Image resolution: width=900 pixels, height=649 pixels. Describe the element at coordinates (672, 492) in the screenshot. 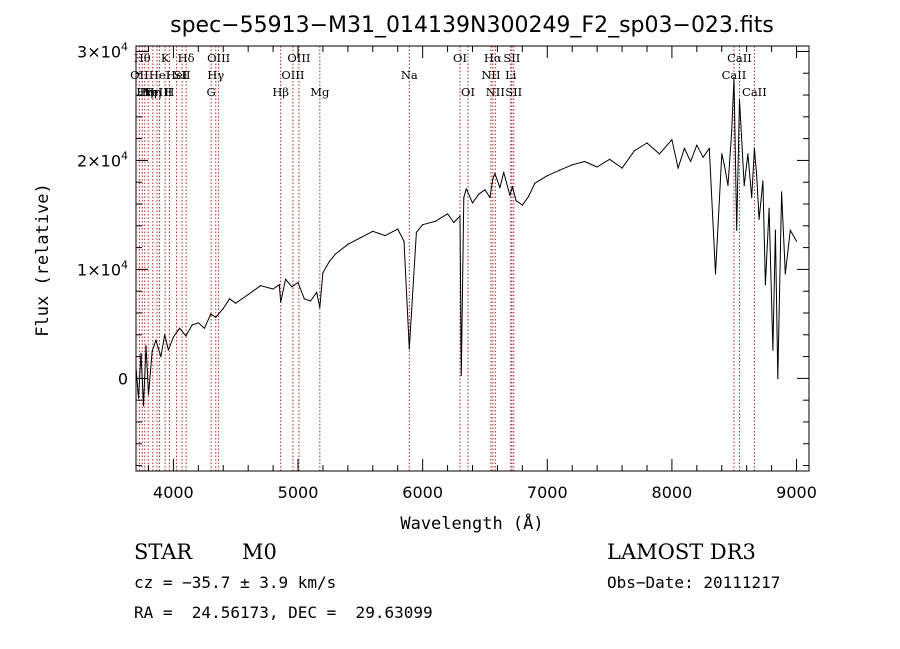

I see `x-tick-label-4: 8000` at that location.